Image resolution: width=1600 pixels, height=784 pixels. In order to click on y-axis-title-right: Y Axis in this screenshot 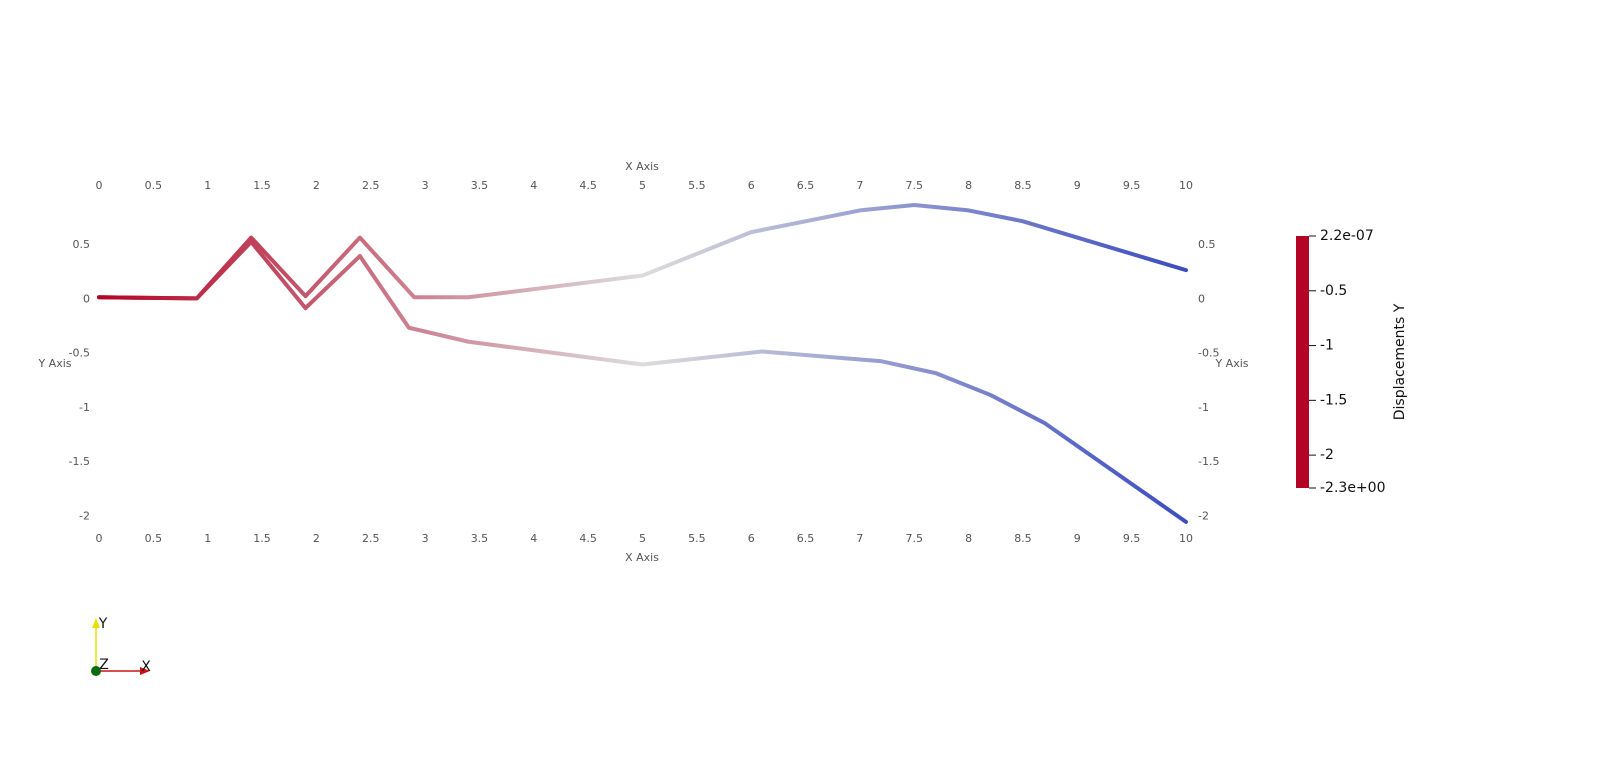, I will do `click(1231, 363)`.